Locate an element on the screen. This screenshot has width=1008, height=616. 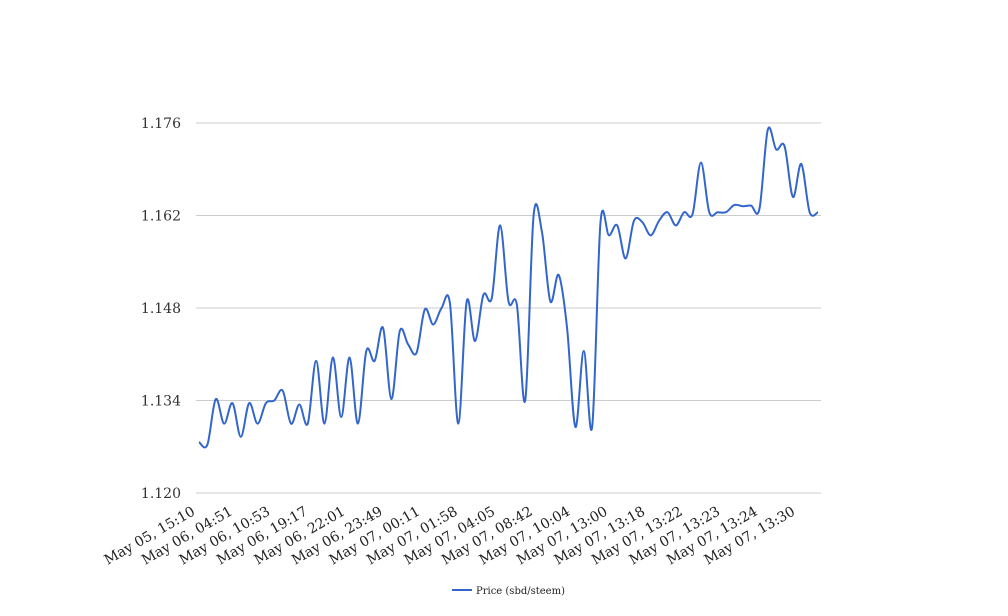
legend: Price (sbd/steem) is located at coordinates (508, 591).